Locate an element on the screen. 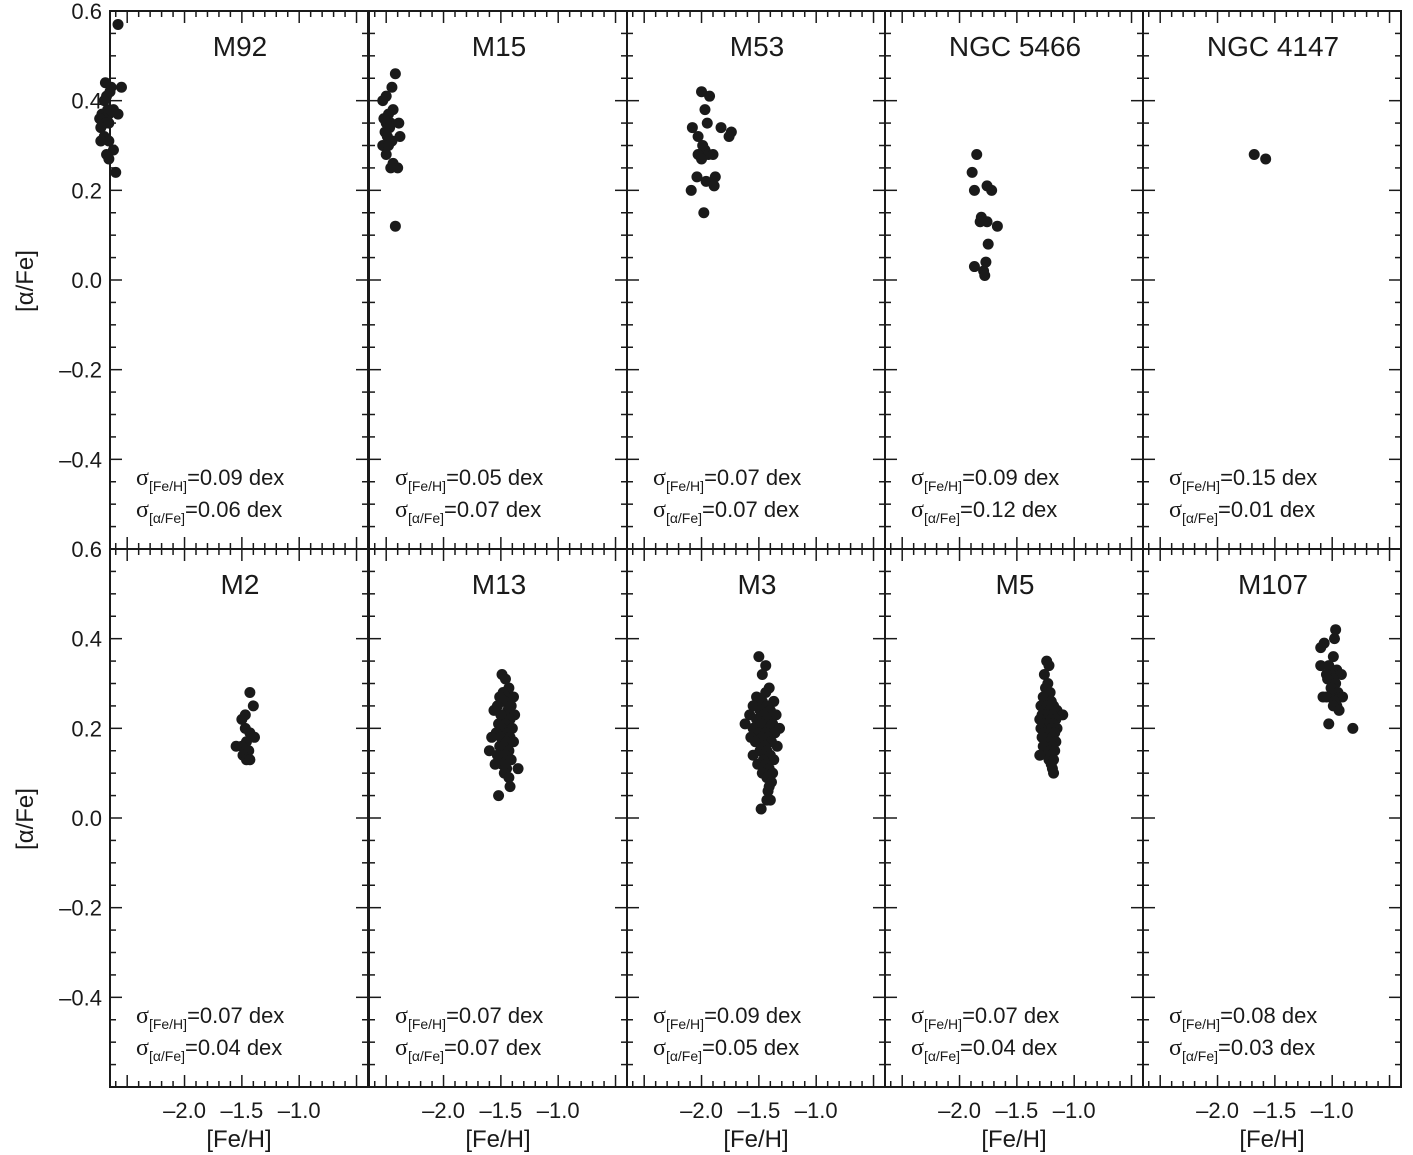  x-axis-label: [Fe/H] is located at coordinates (755, 1139).